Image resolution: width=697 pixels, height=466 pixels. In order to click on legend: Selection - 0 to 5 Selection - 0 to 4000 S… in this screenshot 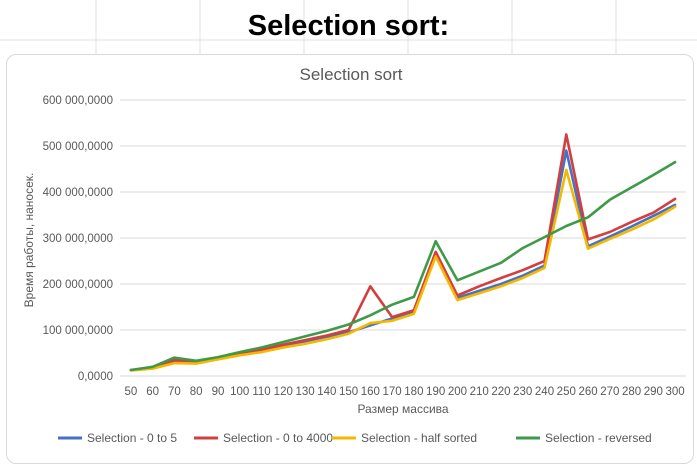, I will do `click(355, 438)`.